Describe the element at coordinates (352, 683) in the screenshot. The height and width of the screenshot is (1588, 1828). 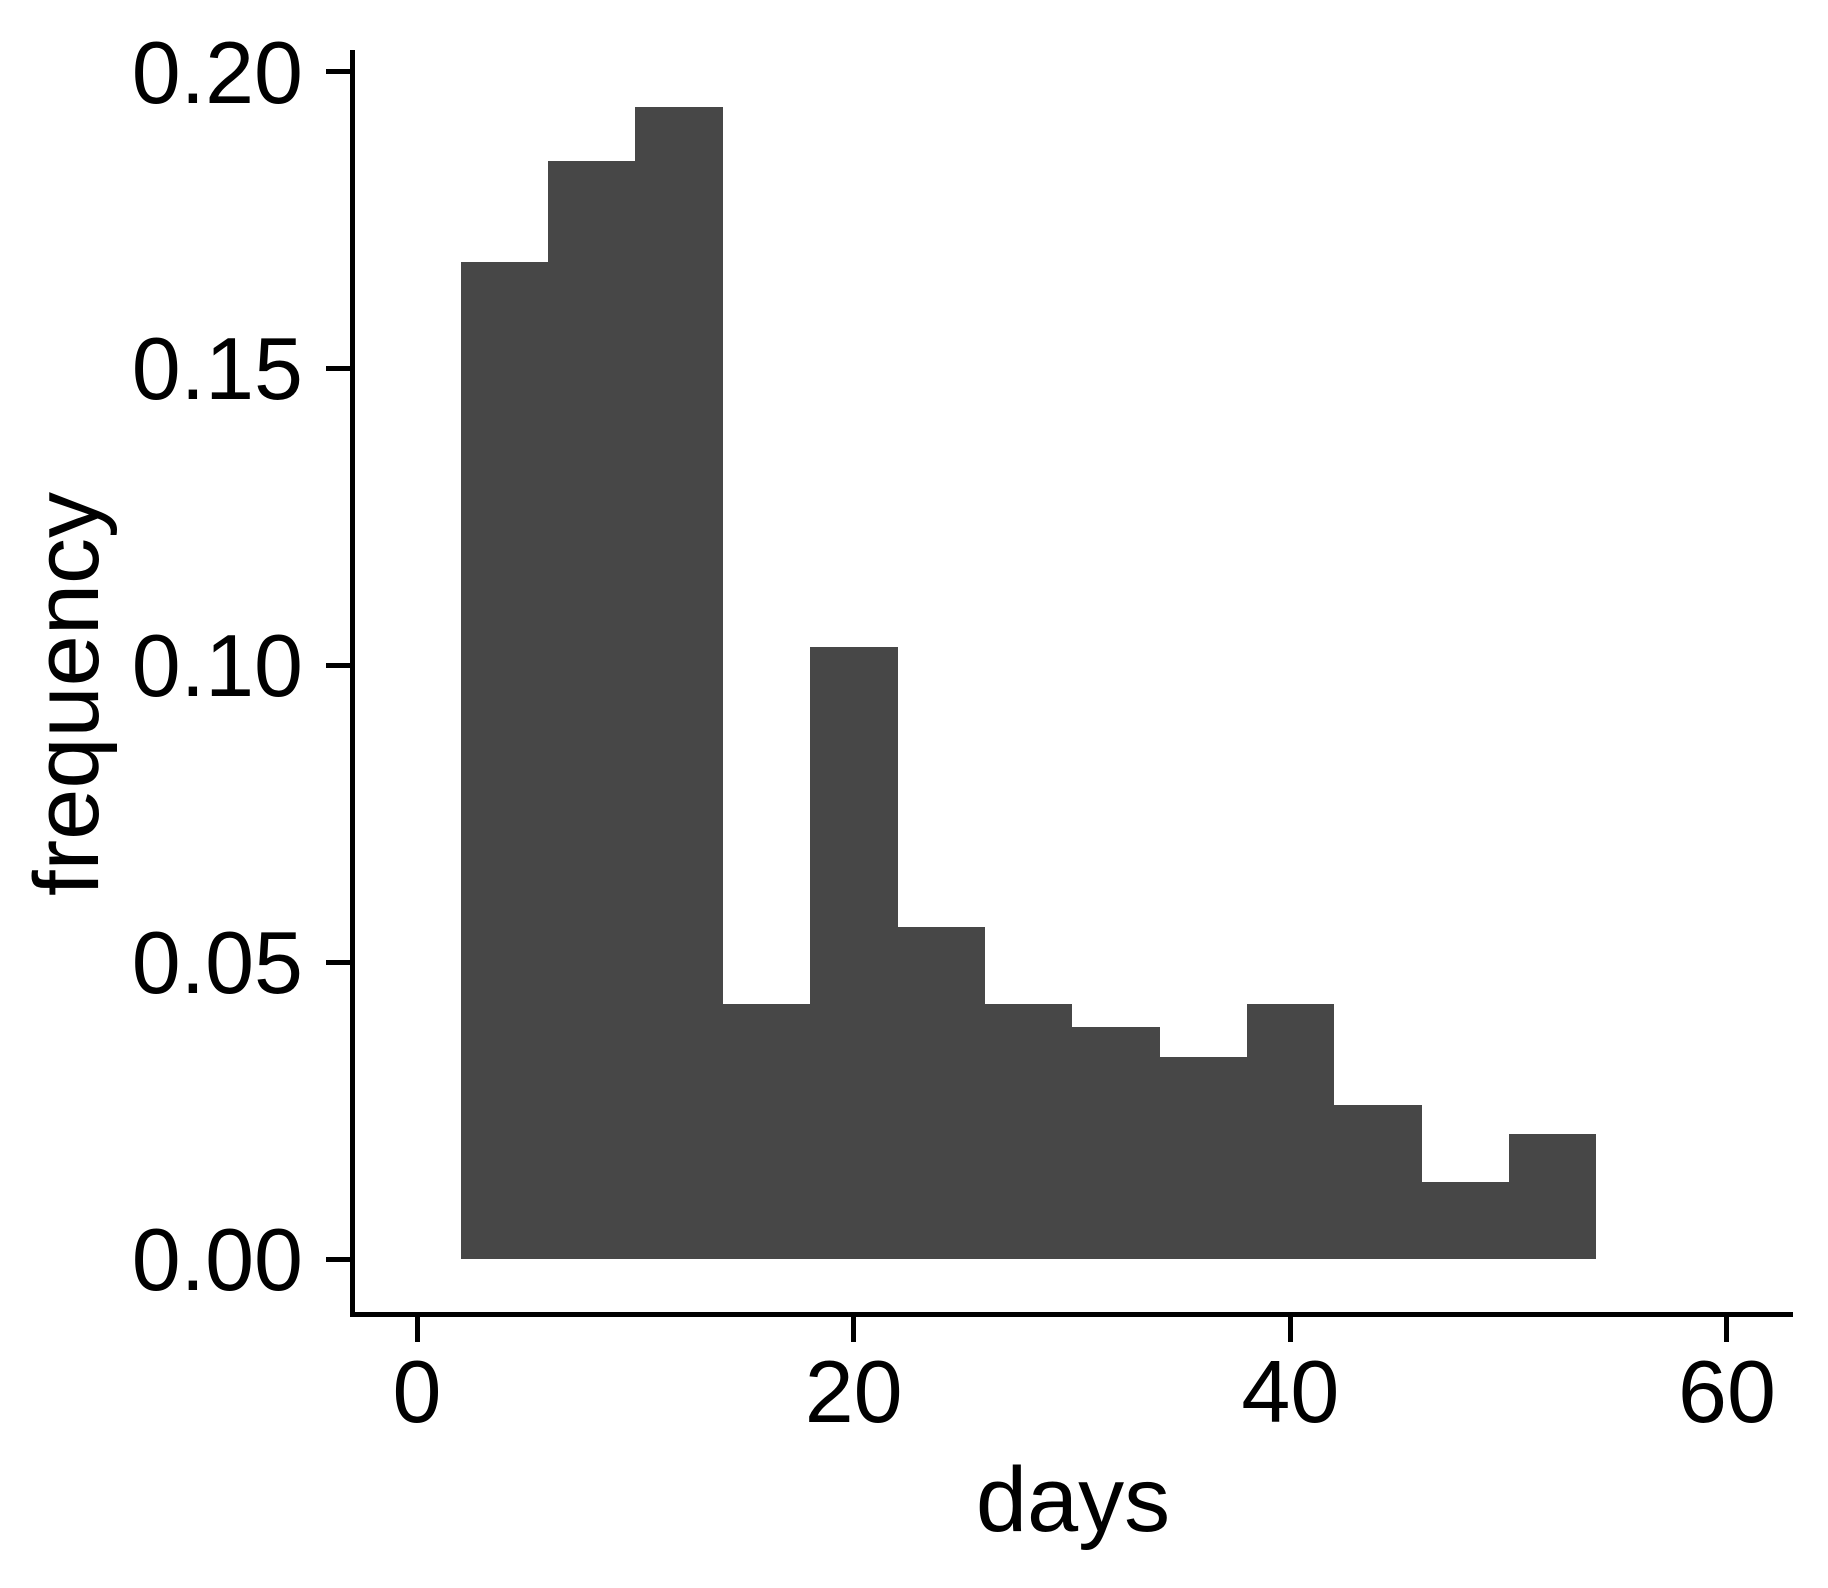
I see `y-axis-line` at that location.